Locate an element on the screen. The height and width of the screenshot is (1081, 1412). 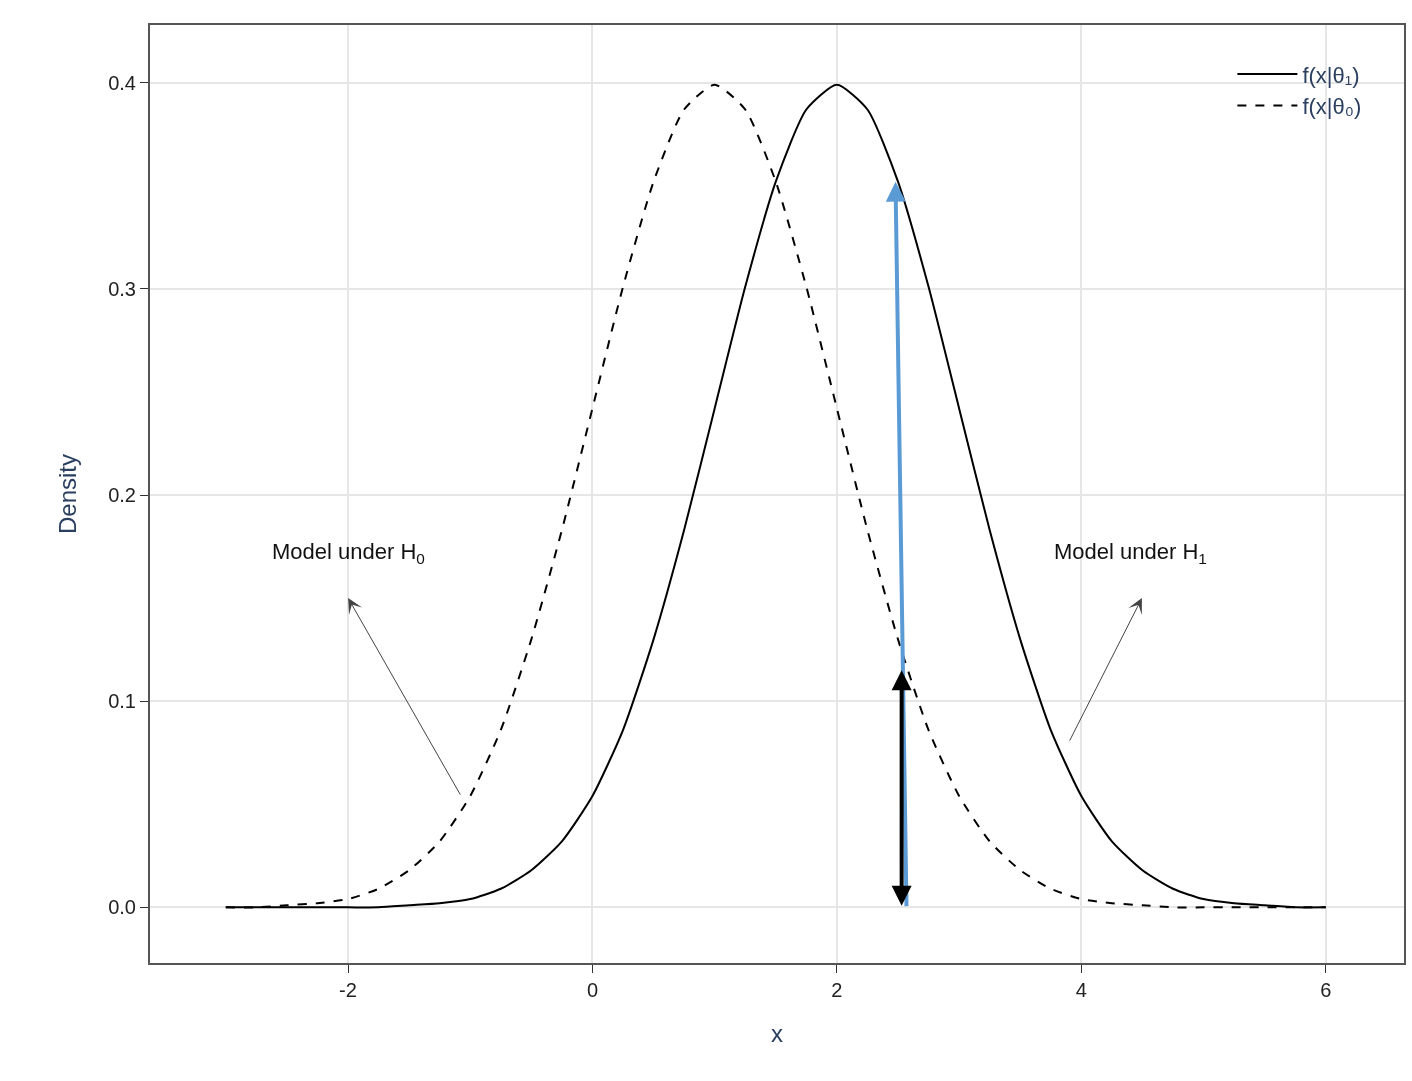
y-tick-label: 0.3 is located at coordinates (122, 288).